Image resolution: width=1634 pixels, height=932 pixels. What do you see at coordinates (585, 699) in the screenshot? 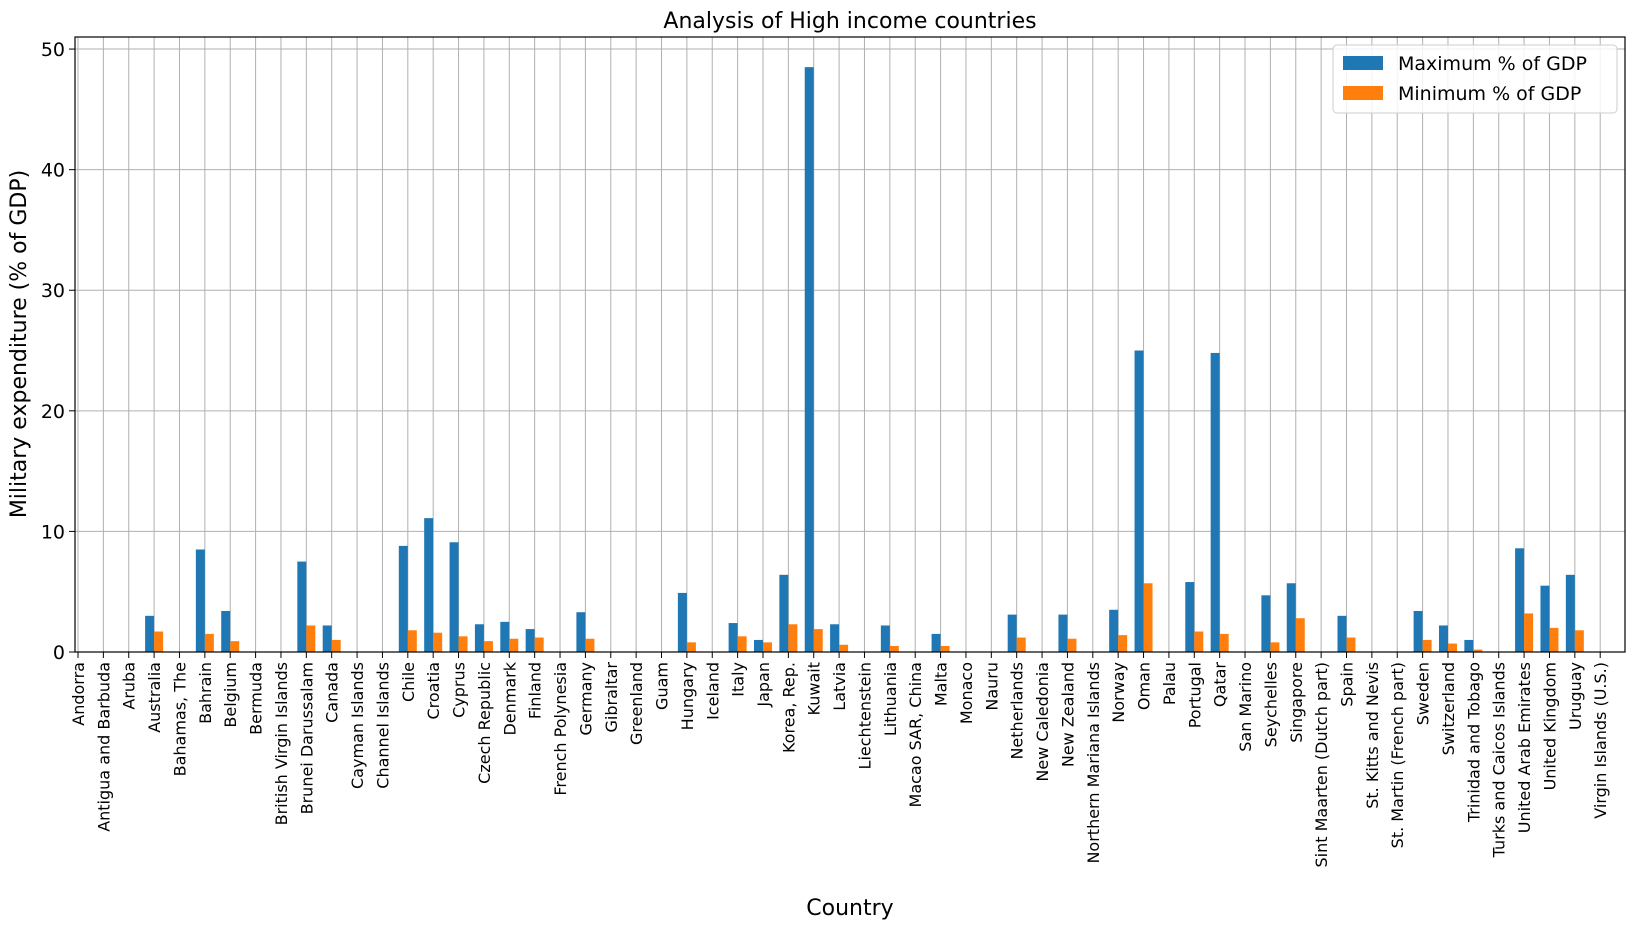
I see `x-tick-label: Germany` at bounding box center [585, 699].